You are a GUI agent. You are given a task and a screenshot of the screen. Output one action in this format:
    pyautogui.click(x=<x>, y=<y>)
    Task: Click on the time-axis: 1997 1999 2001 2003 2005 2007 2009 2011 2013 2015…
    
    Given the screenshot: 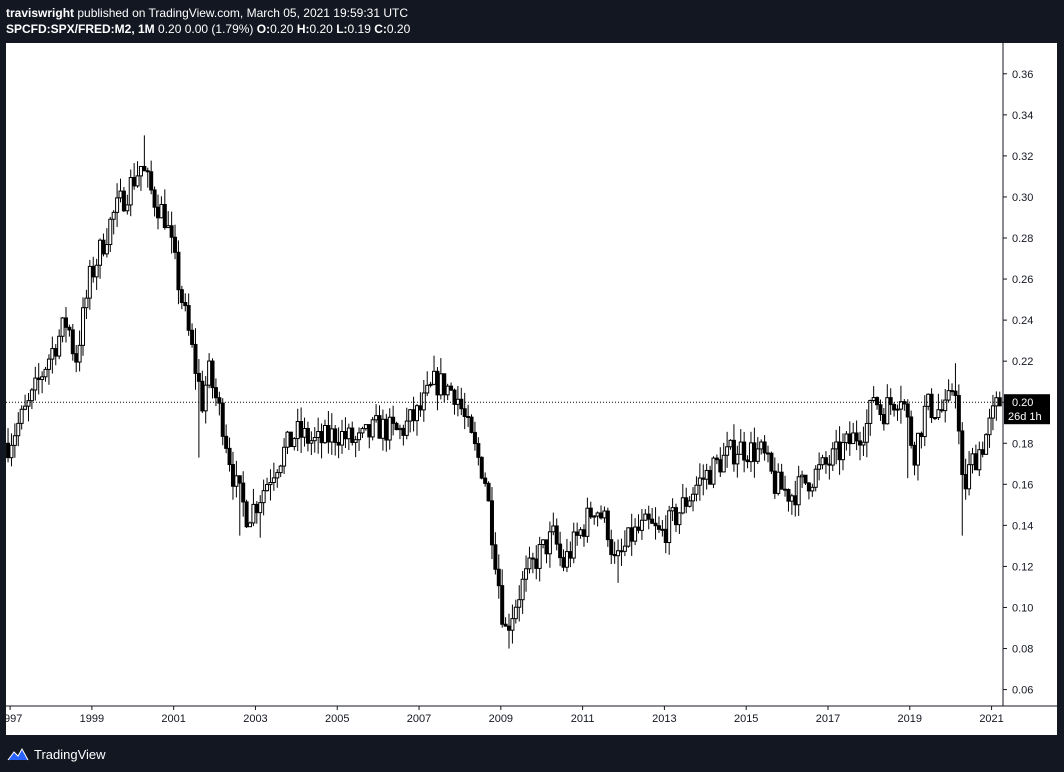 What is the action you would take?
    pyautogui.click(x=528, y=715)
    